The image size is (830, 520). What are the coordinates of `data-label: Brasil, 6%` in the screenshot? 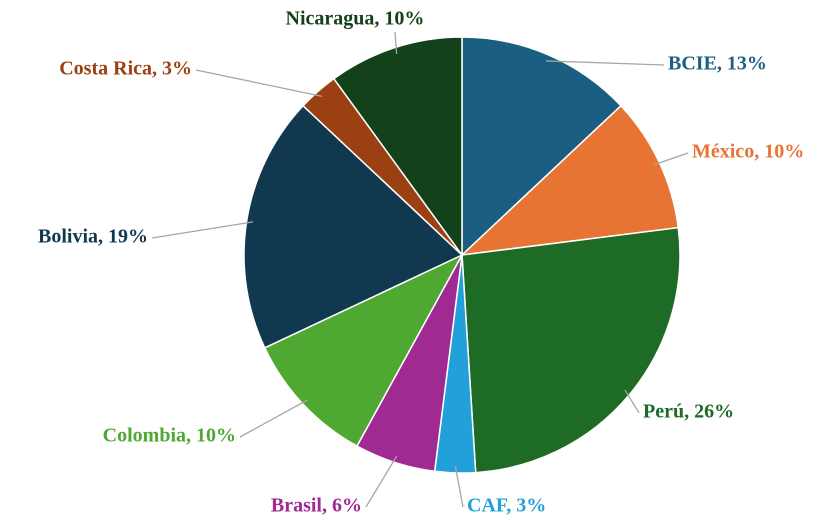 It's located at (316, 506).